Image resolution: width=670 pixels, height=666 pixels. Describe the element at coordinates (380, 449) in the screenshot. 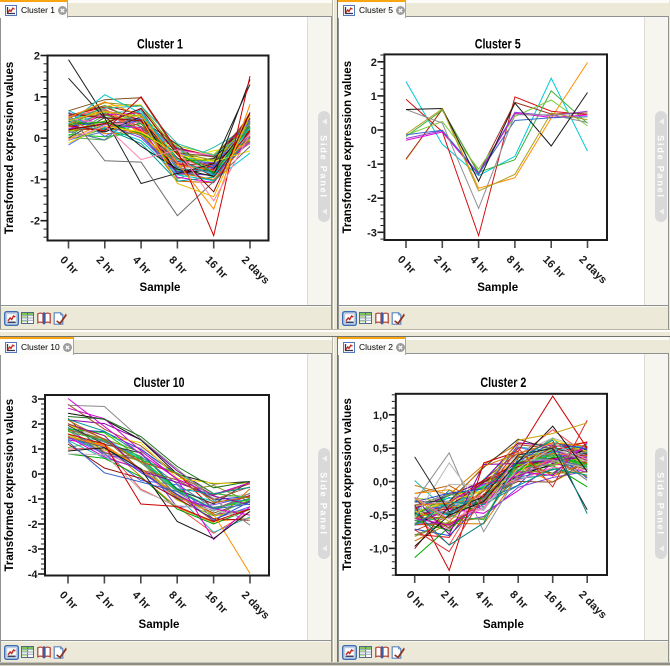

I see `svg-text: 0,5` at that location.